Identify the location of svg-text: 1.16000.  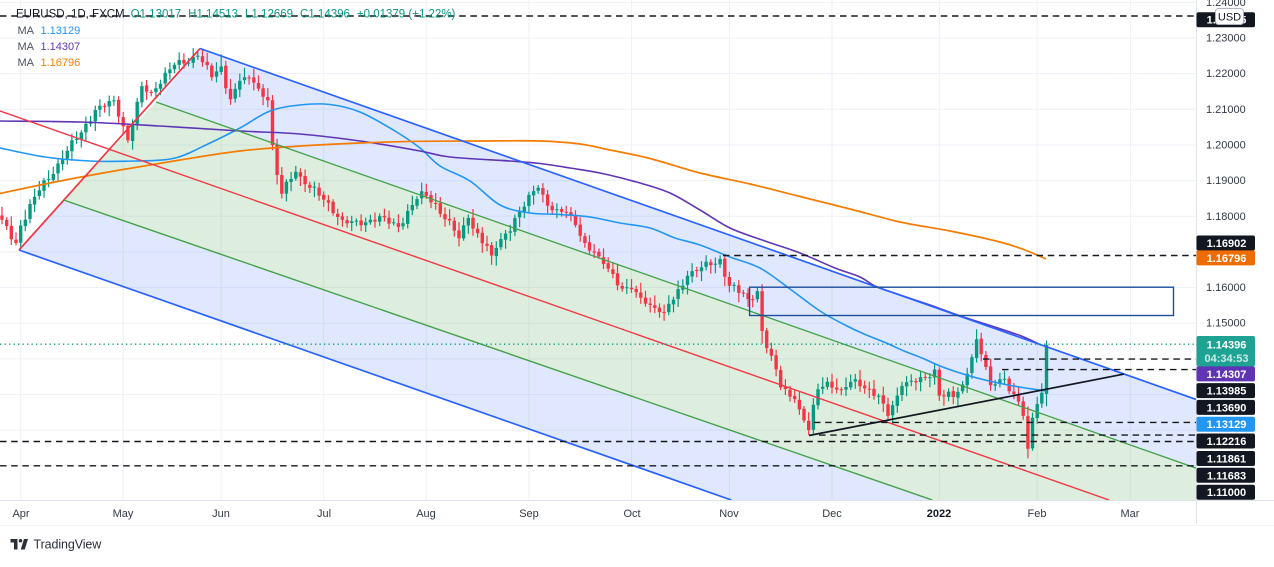
(1226, 288).